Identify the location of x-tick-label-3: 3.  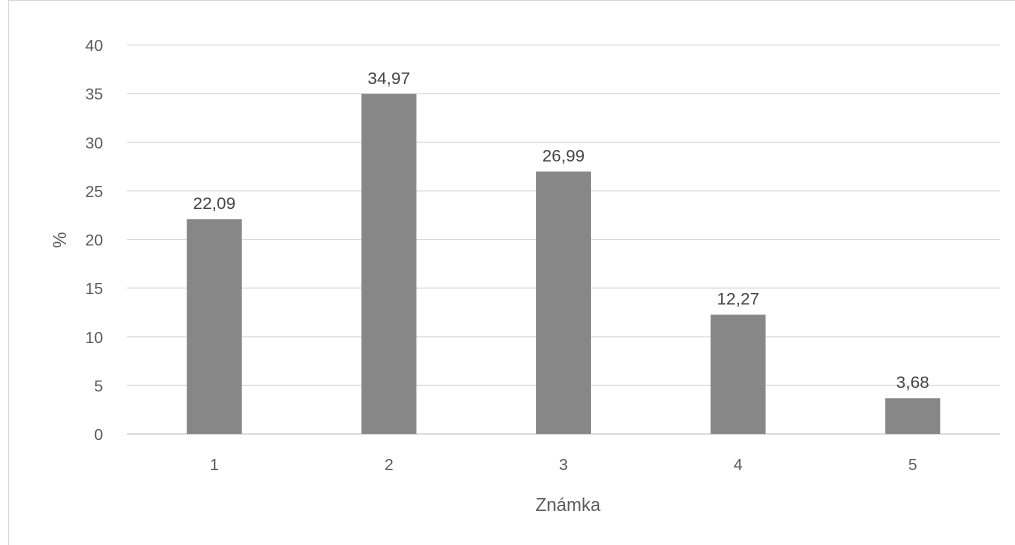
(563, 465).